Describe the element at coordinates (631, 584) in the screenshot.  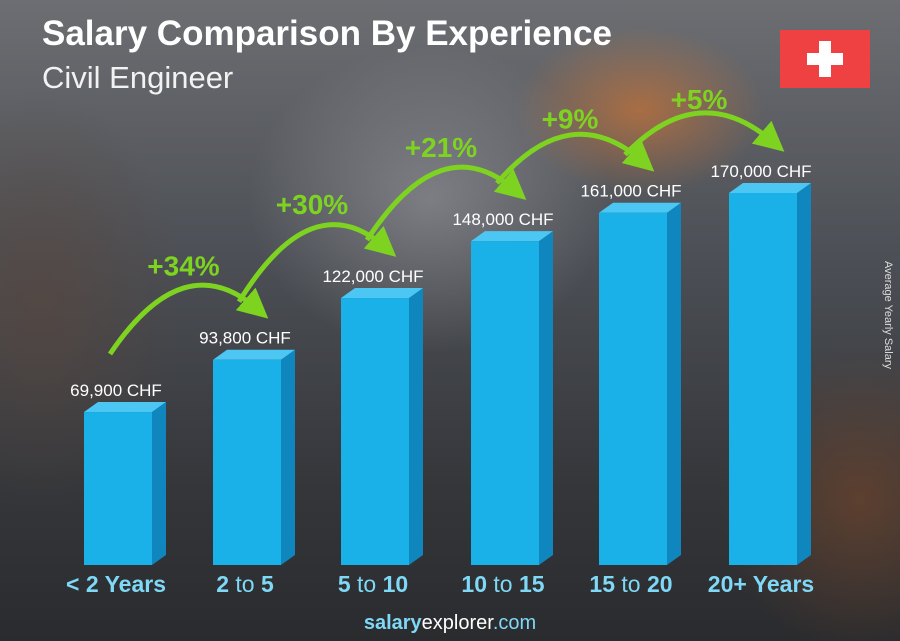
I see `category-label: 15 to 20` at that location.